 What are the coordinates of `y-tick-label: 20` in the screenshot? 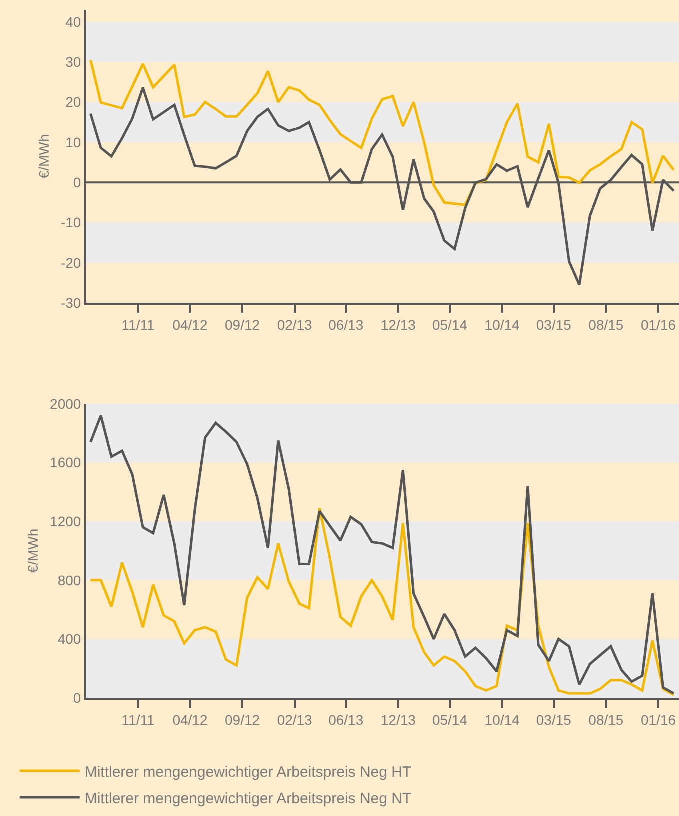 It's located at (74, 102).